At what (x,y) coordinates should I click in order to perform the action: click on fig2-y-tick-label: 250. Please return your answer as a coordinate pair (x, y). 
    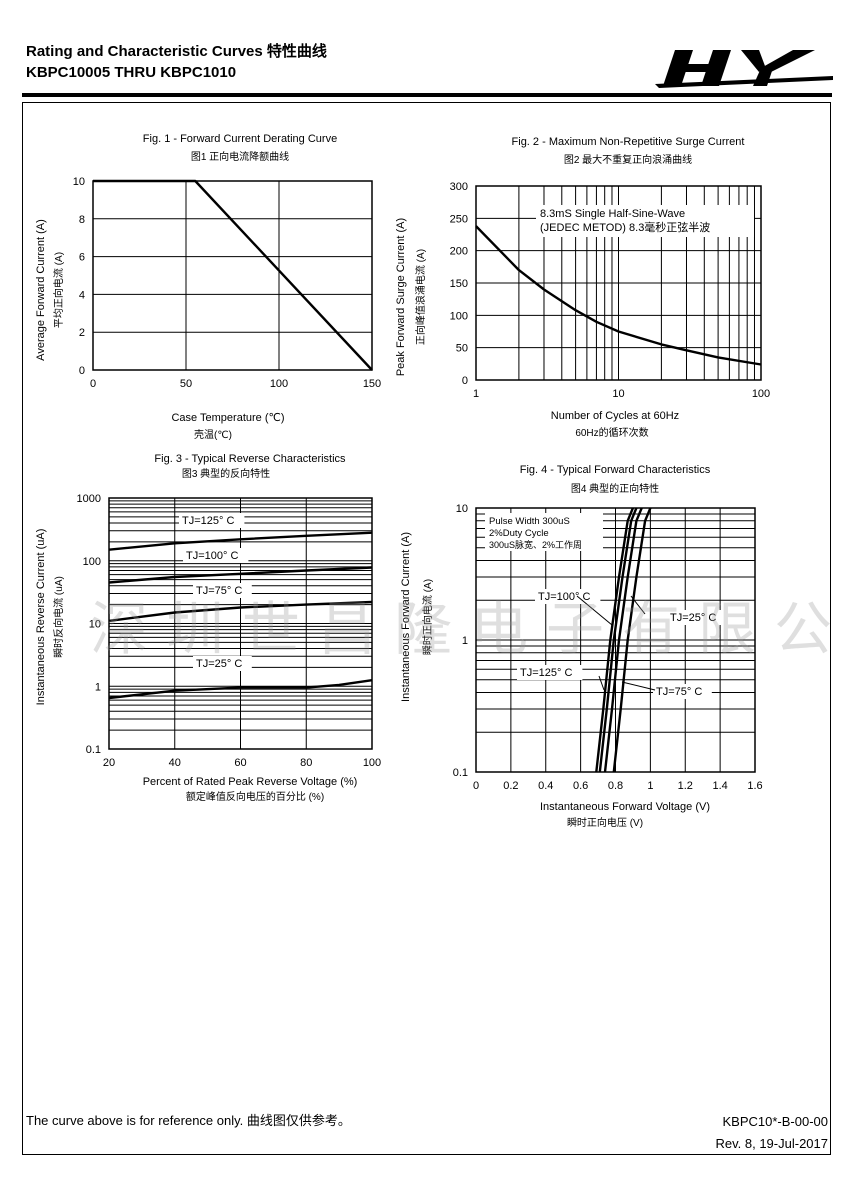
    Looking at the image, I should click on (459, 219).